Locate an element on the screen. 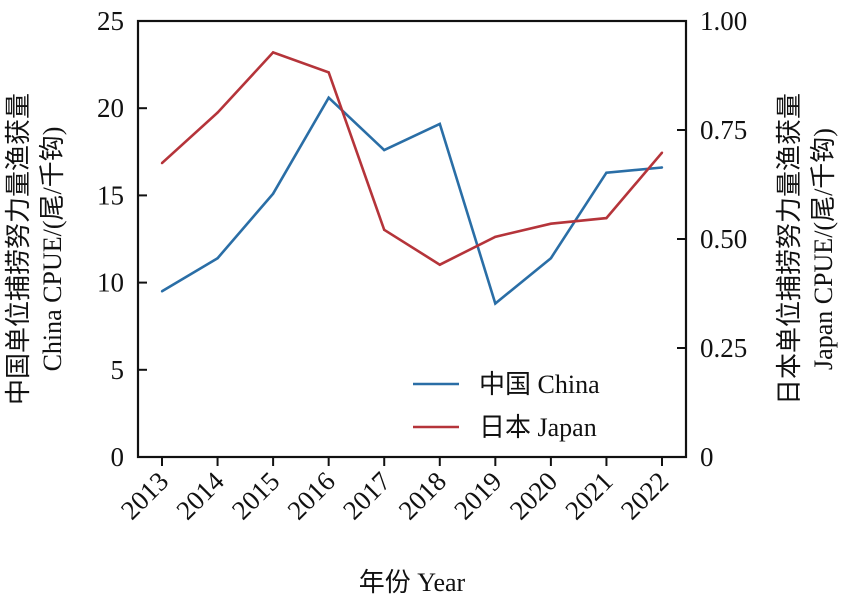 The width and height of the screenshot is (846, 600). left-y-tick-label: 15 is located at coordinates (110, 195).